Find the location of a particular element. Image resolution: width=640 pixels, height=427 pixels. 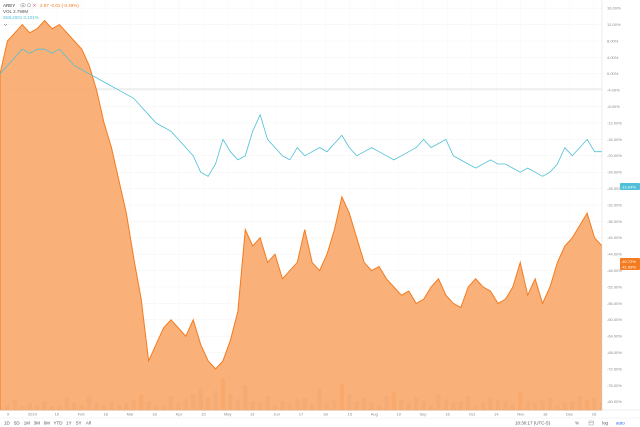

x-tick-label: May is located at coordinates (228, 414).